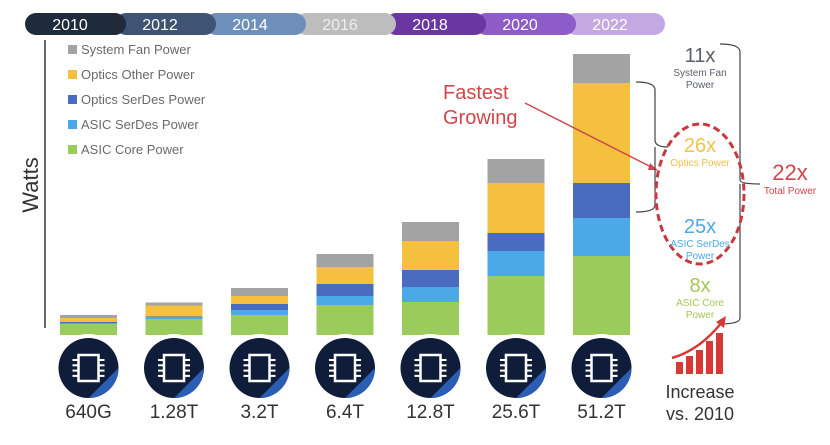  Describe the element at coordinates (699, 73) in the screenshot. I see `increase-label: System Fan` at that location.